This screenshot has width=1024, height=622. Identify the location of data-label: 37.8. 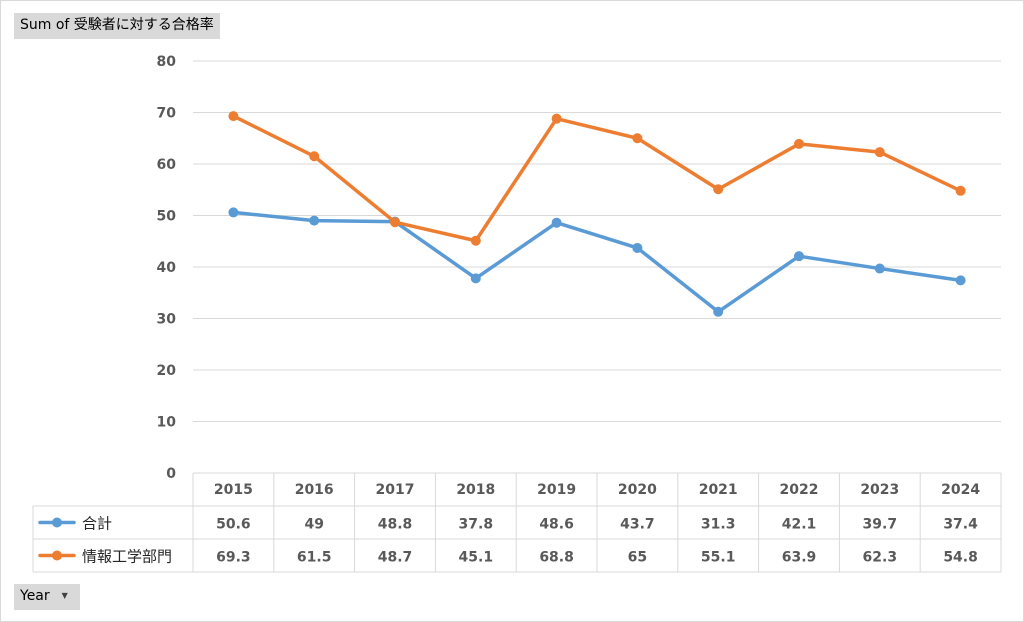
(476, 525).